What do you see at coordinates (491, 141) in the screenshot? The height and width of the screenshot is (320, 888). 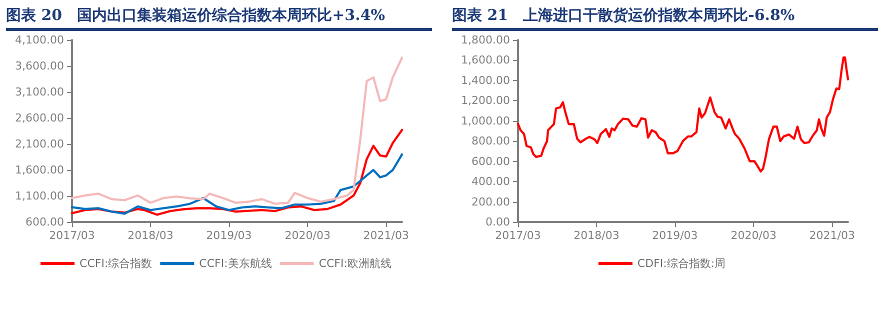 I see `y-tick-label: 800.00` at bounding box center [491, 141].